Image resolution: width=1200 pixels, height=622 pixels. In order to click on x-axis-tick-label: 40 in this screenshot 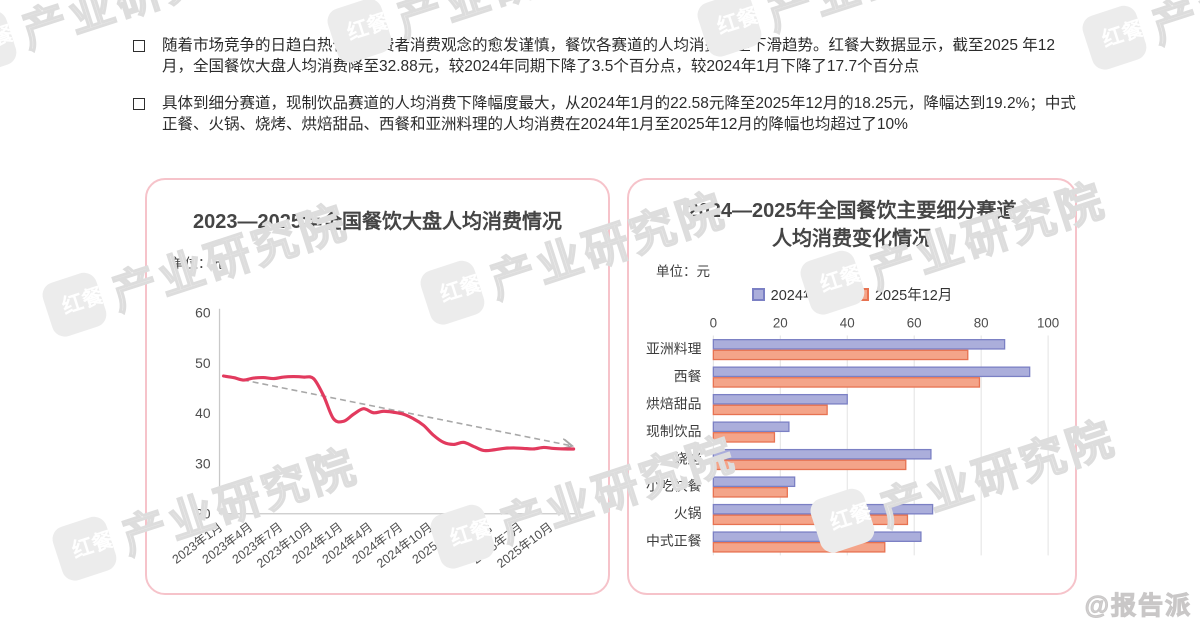, I will do `click(847, 323)`.